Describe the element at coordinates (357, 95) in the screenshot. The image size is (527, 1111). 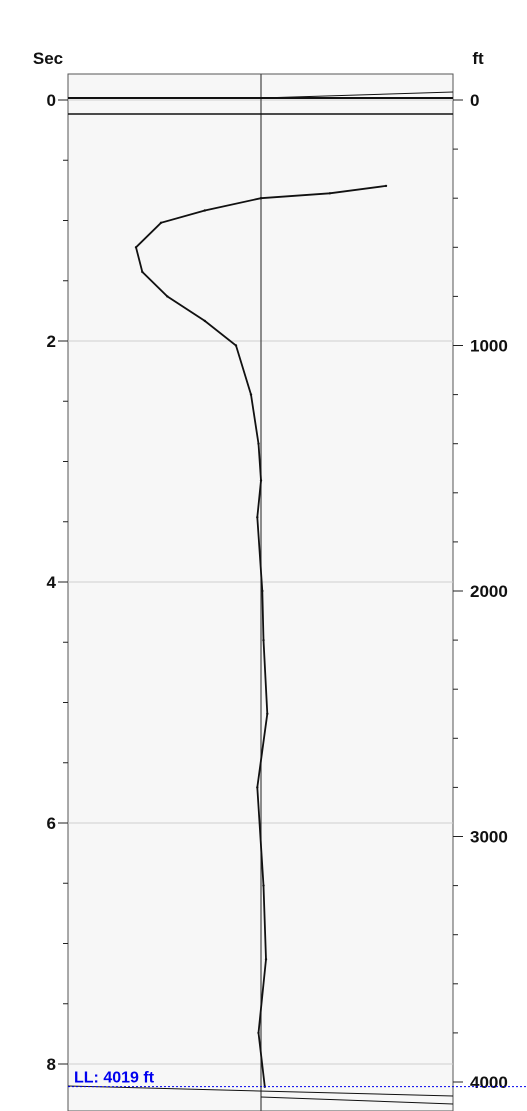
I see `top-diagonal-mark` at that location.